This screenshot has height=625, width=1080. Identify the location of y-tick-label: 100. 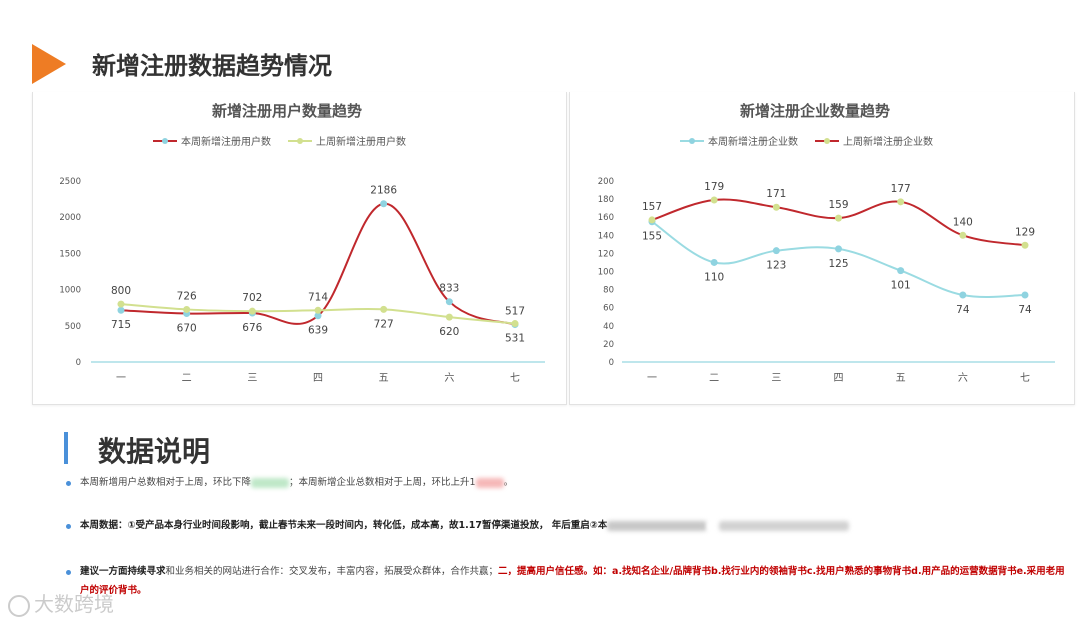
(606, 273).